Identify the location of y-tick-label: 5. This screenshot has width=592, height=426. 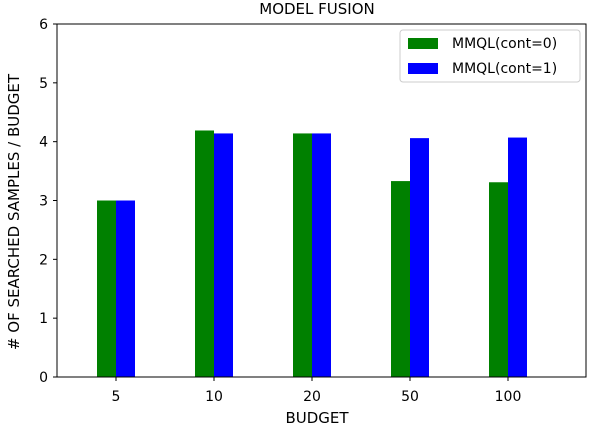
(43, 84).